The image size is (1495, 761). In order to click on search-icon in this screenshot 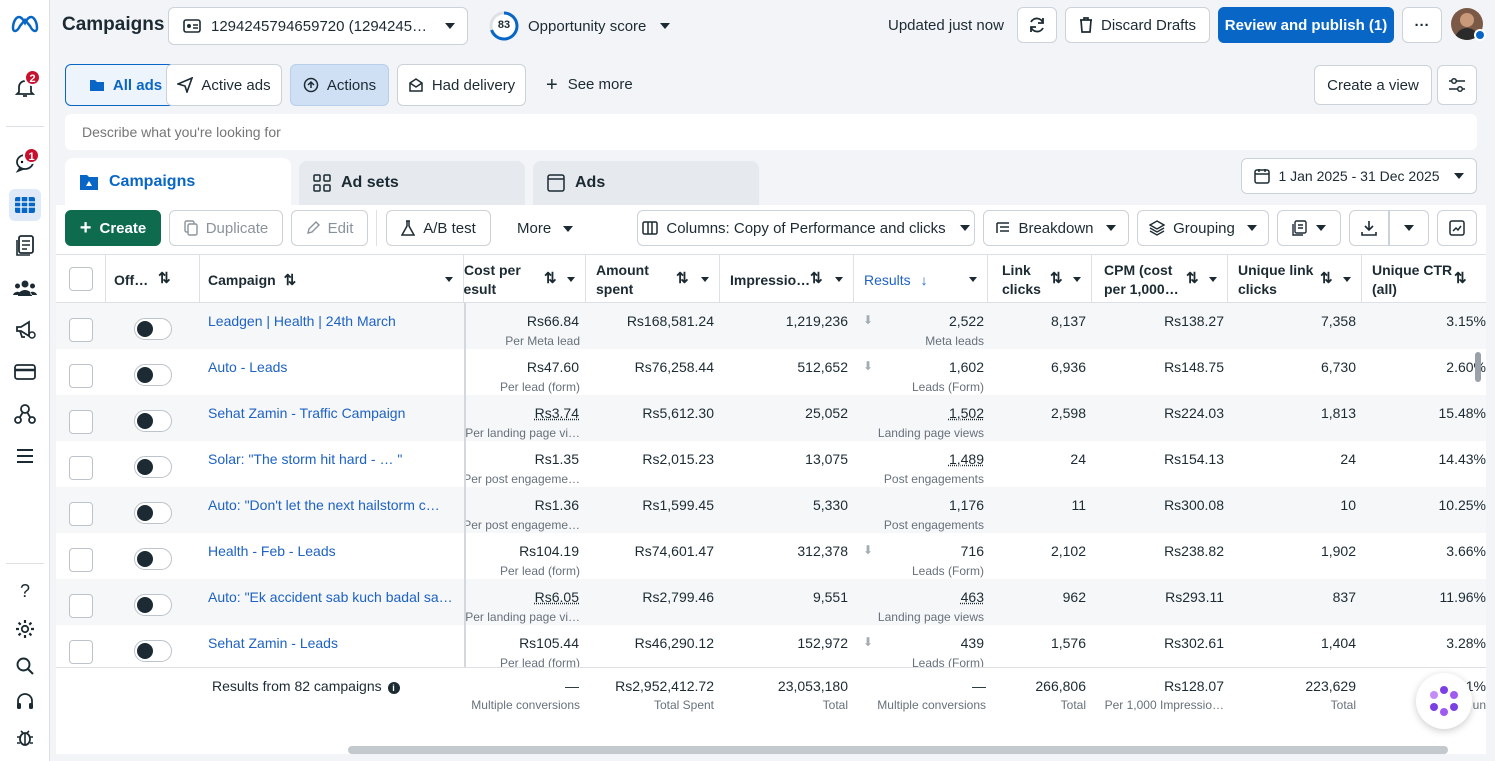, I will do `click(25, 666)`.